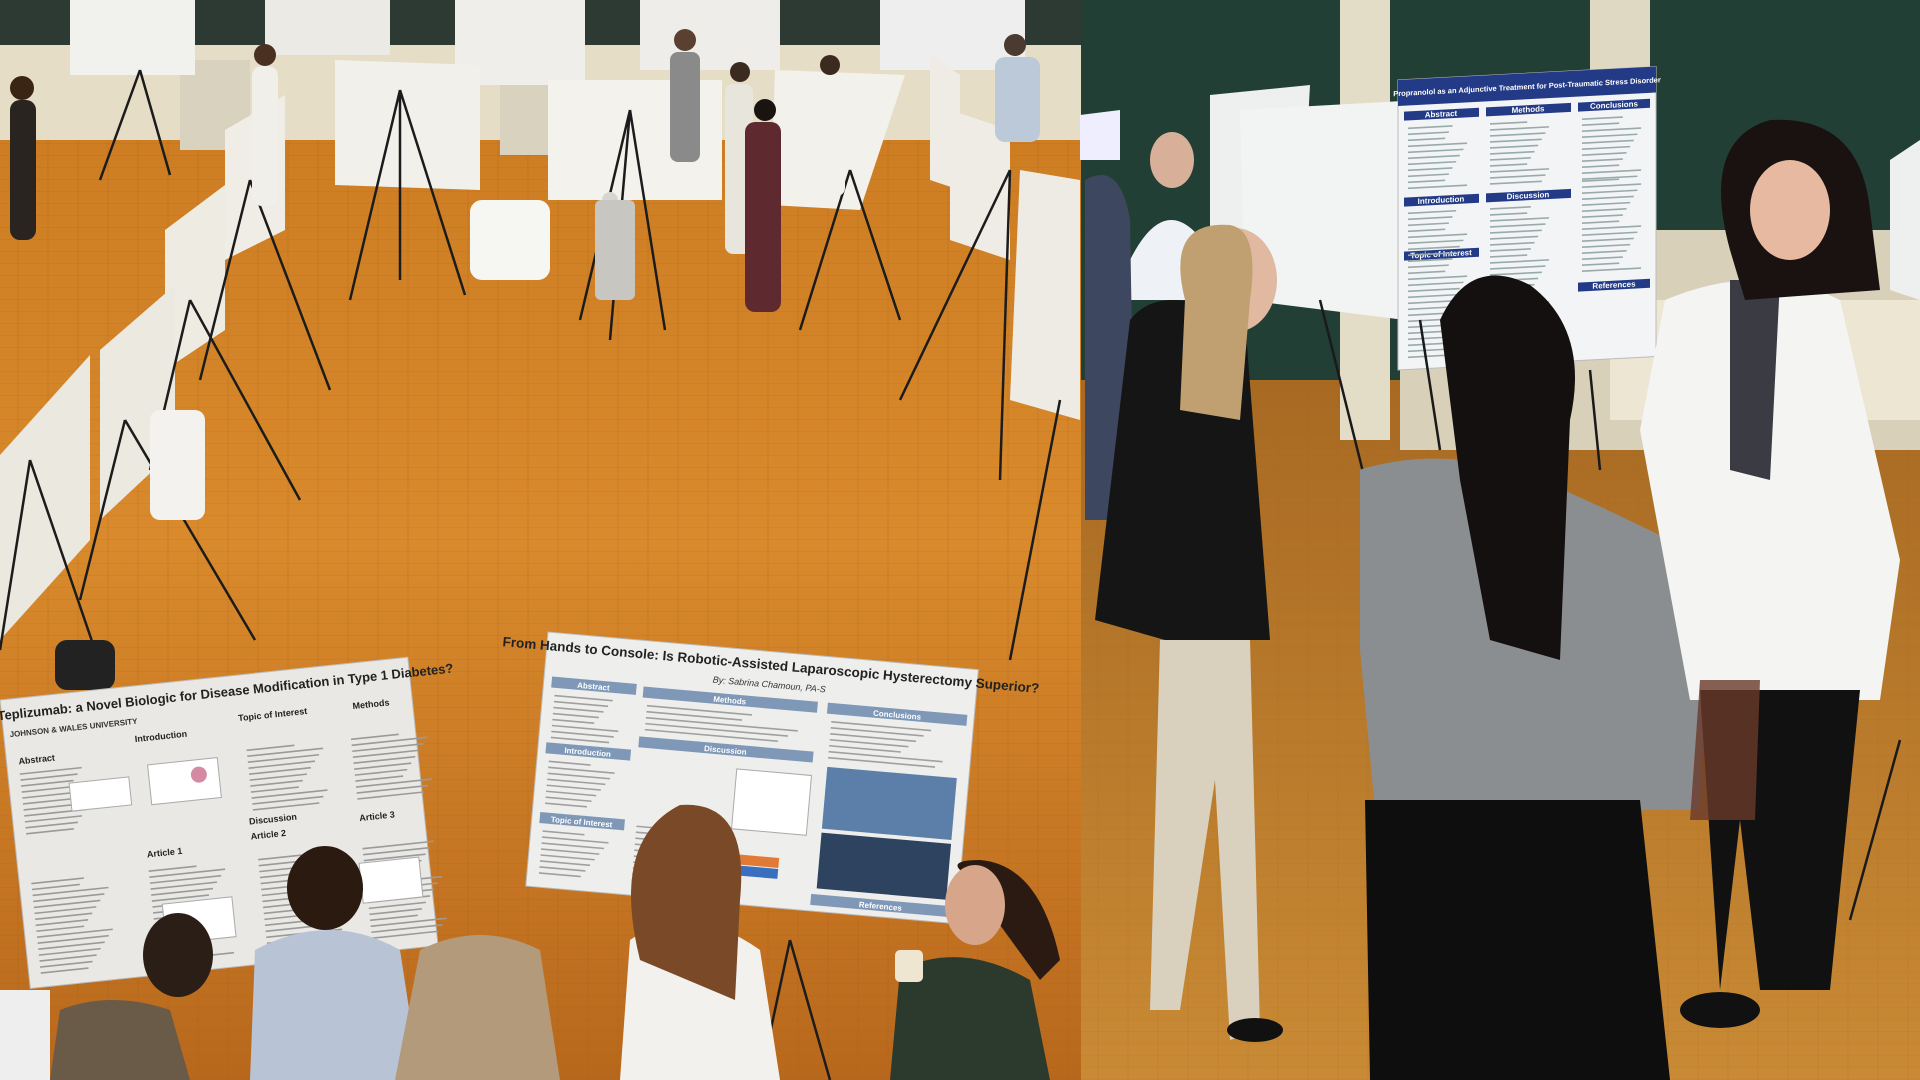 The image size is (1920, 1080). I want to click on section-heading: Article 2, so click(268, 835).